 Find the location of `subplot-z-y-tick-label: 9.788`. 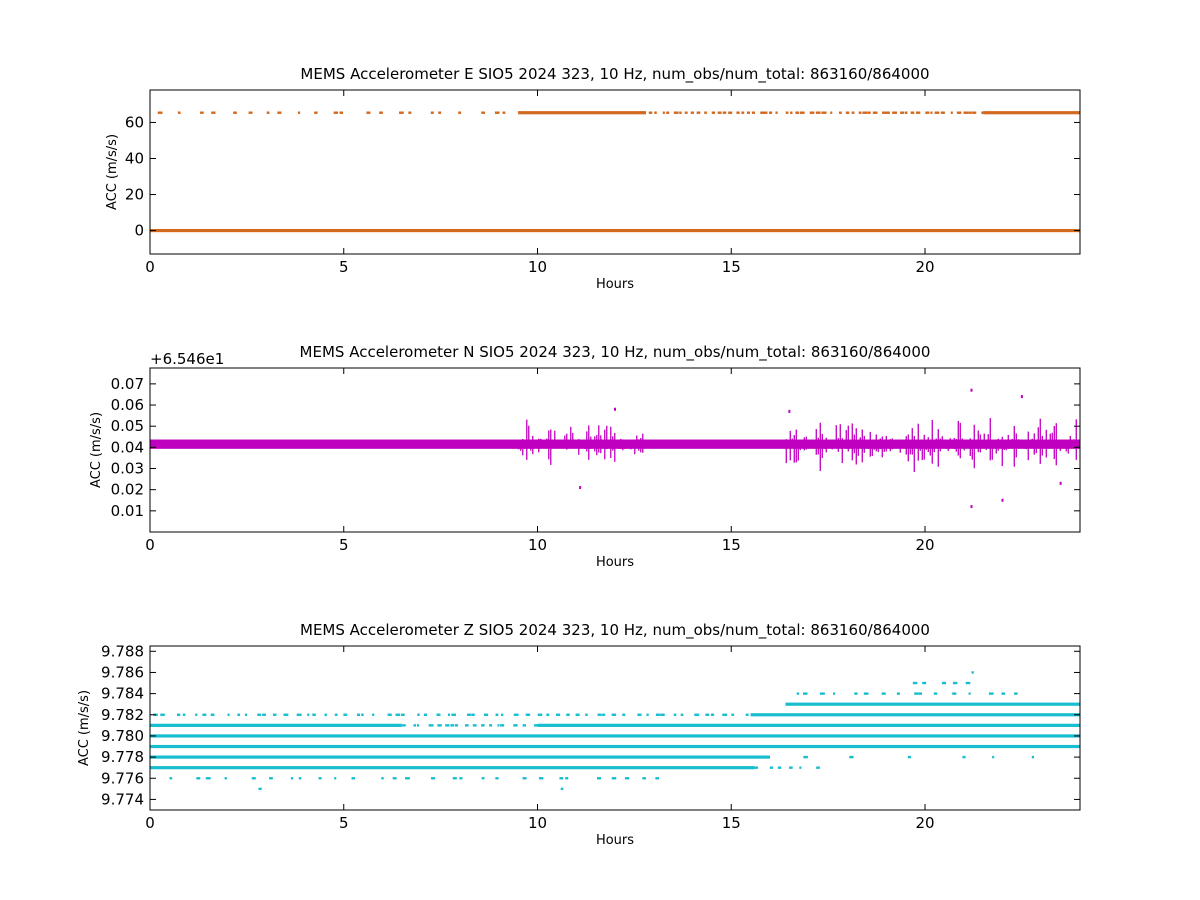

subplot-z-y-tick-label: 9.788 is located at coordinates (122, 651).